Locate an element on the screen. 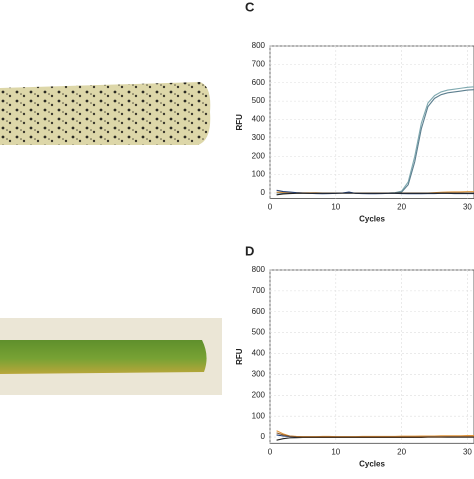 This screenshot has width=474, height=479. photo-diseased-stem is located at coordinates (111, 112).